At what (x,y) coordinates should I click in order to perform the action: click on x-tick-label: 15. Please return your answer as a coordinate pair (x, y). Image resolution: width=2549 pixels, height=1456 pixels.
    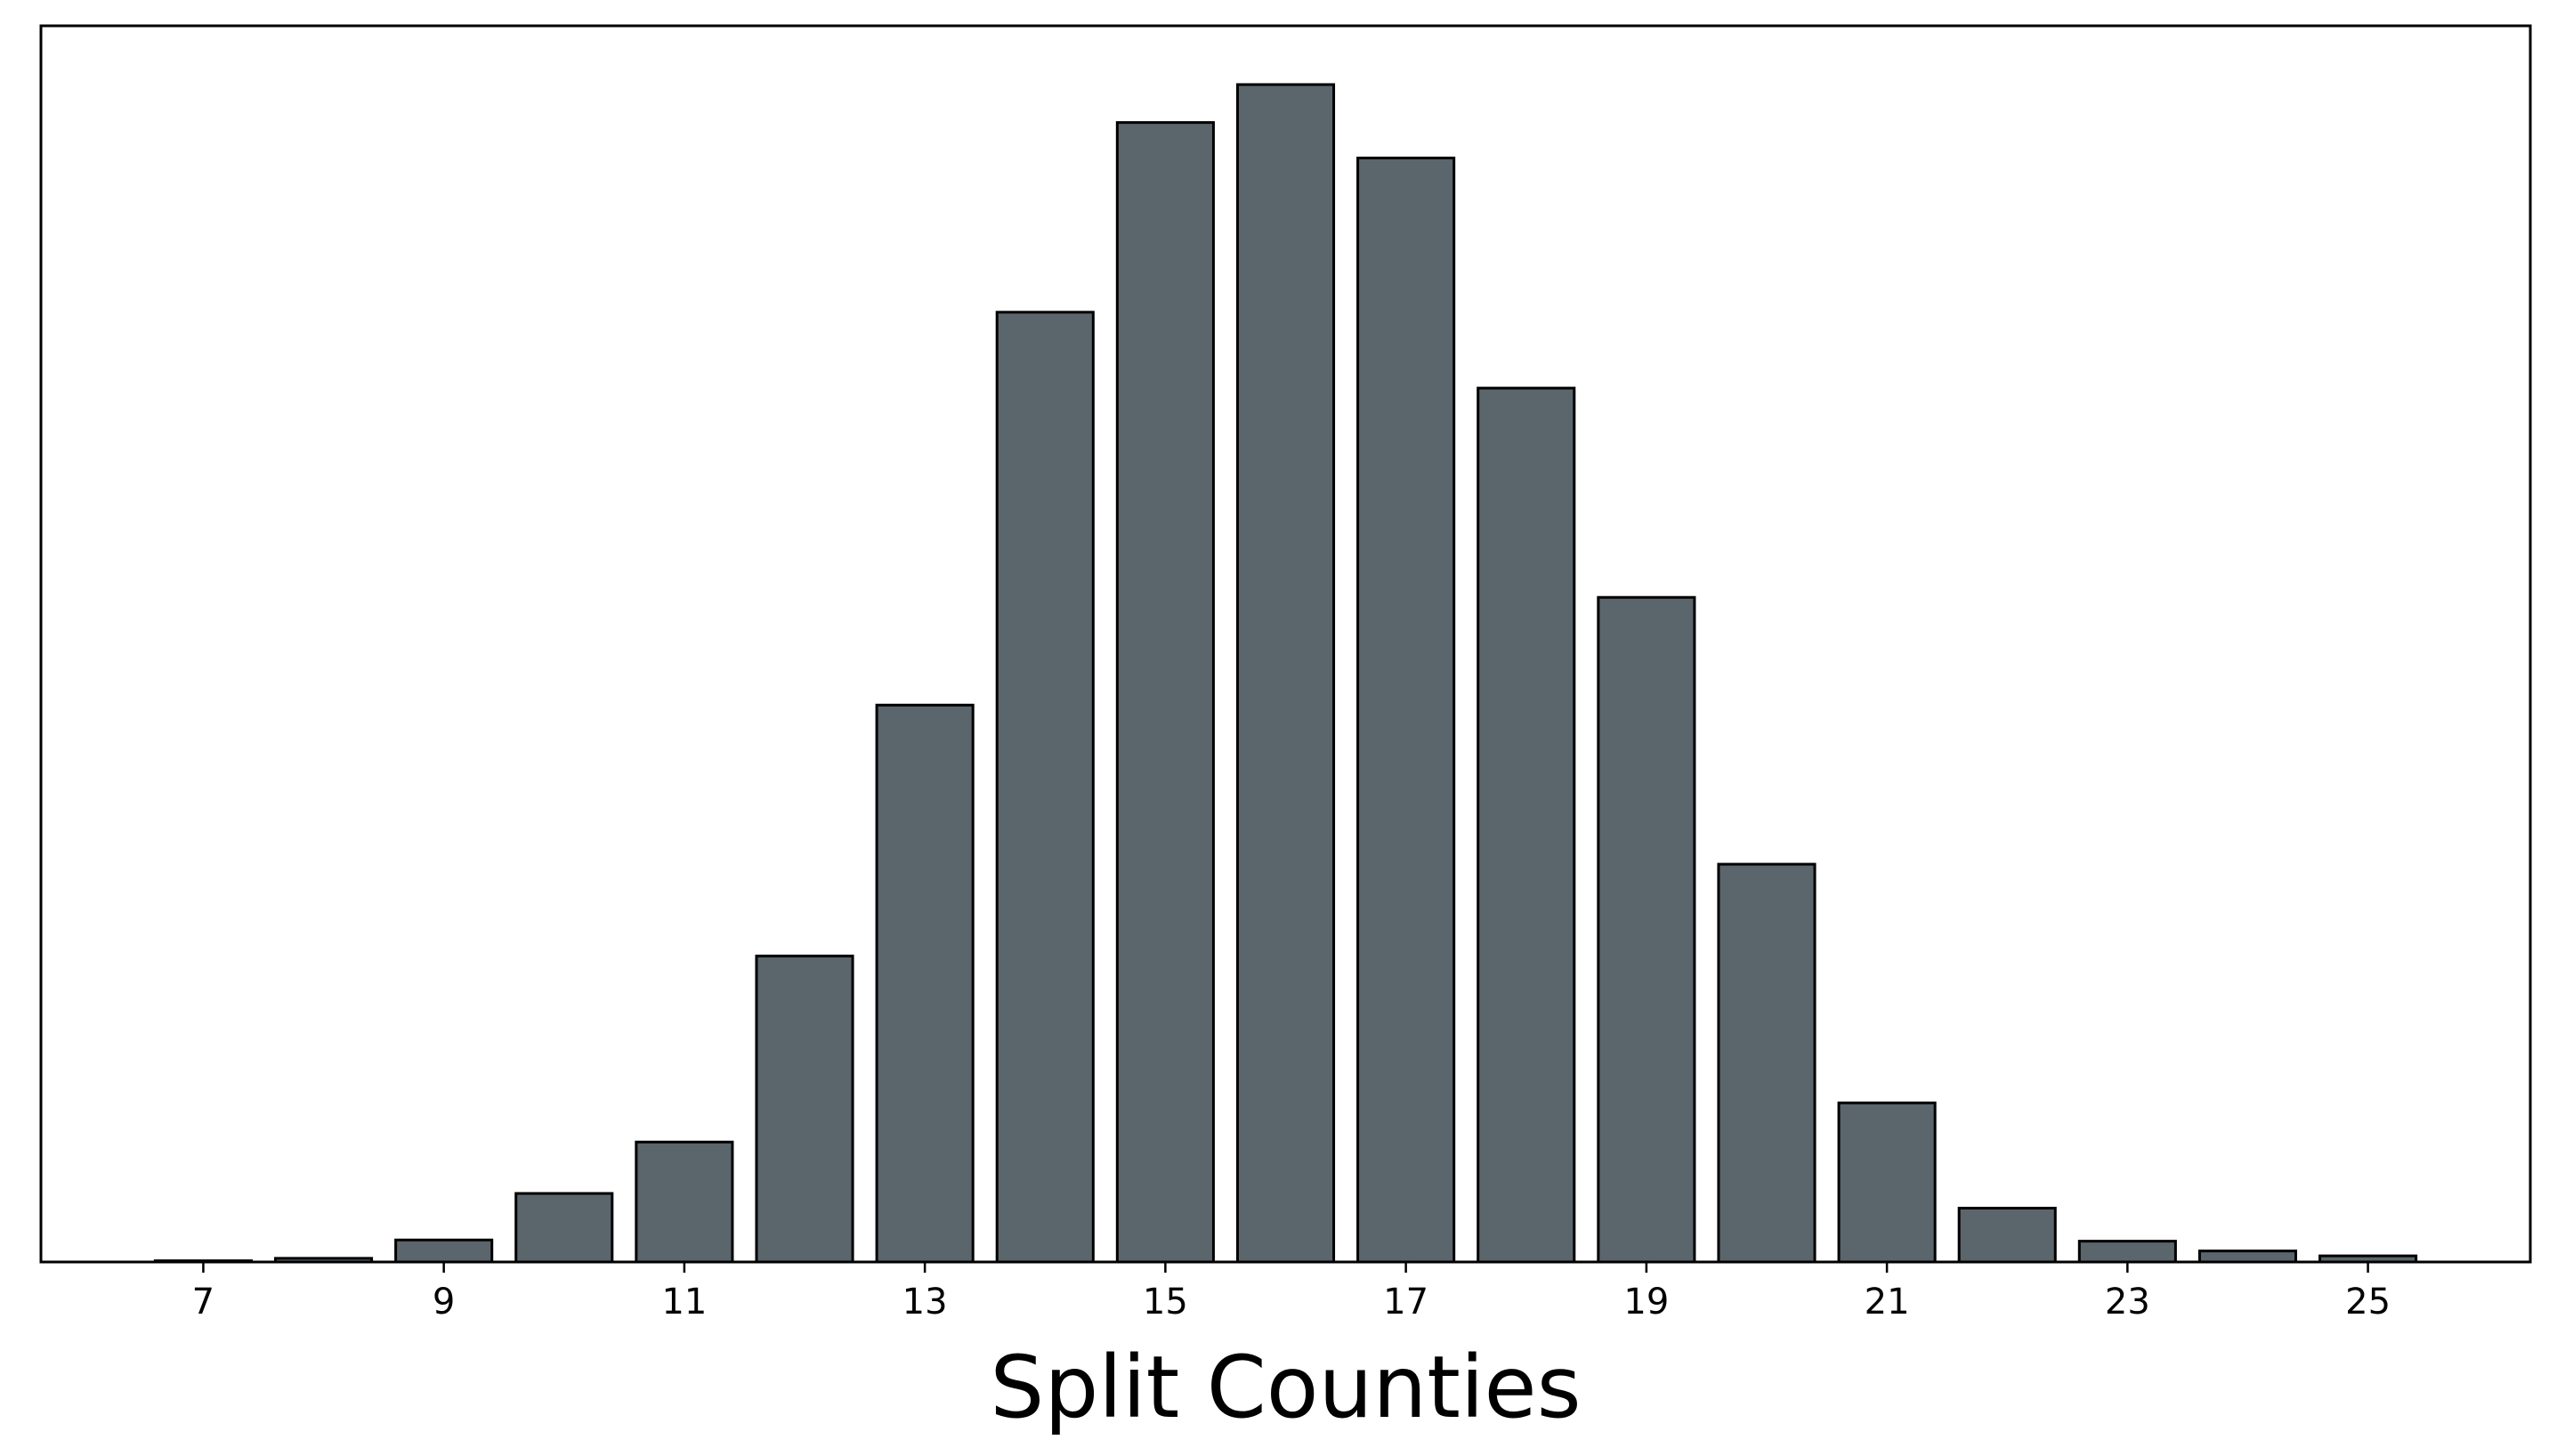
    Looking at the image, I should click on (1165, 1302).